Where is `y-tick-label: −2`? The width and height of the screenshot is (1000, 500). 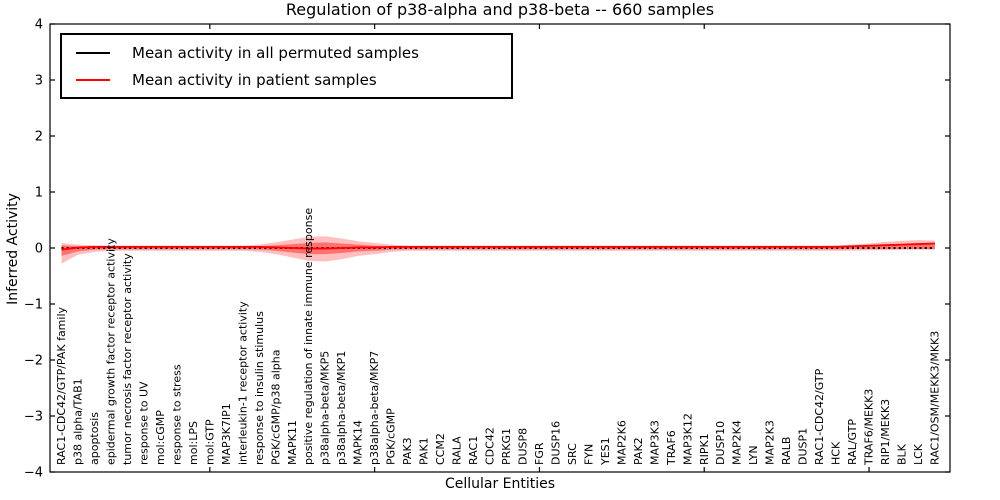 y-tick-label: −2 is located at coordinates (33, 361).